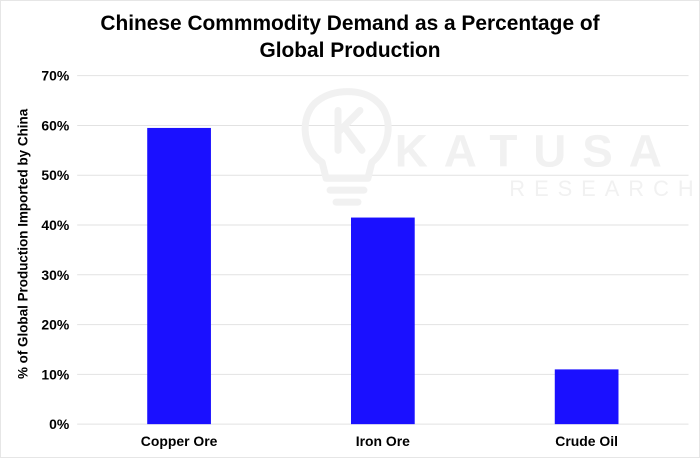 The image size is (700, 458). Describe the element at coordinates (383, 441) in the screenshot. I see `x-tick-label: Iron Ore` at that location.